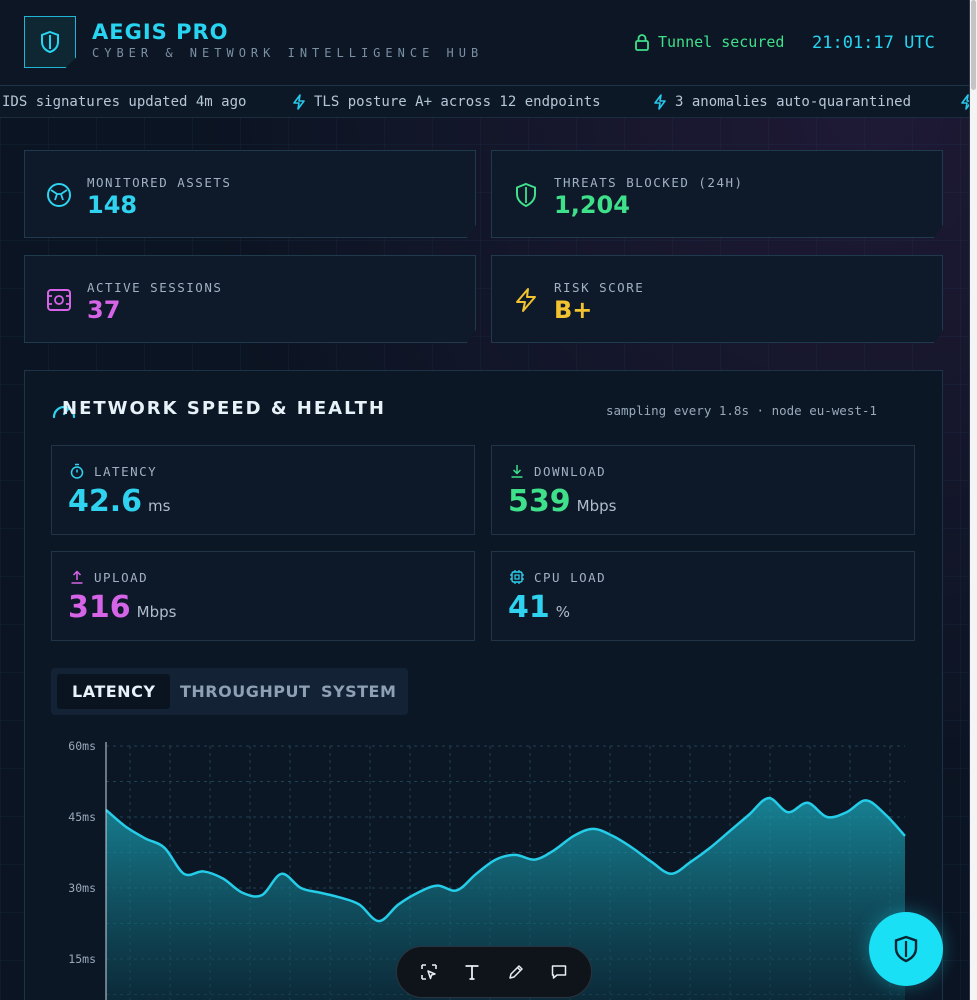  Describe the element at coordinates (717, 299) in the screenshot. I see `stat-card-risk-score: RISK SCORE B+` at that location.